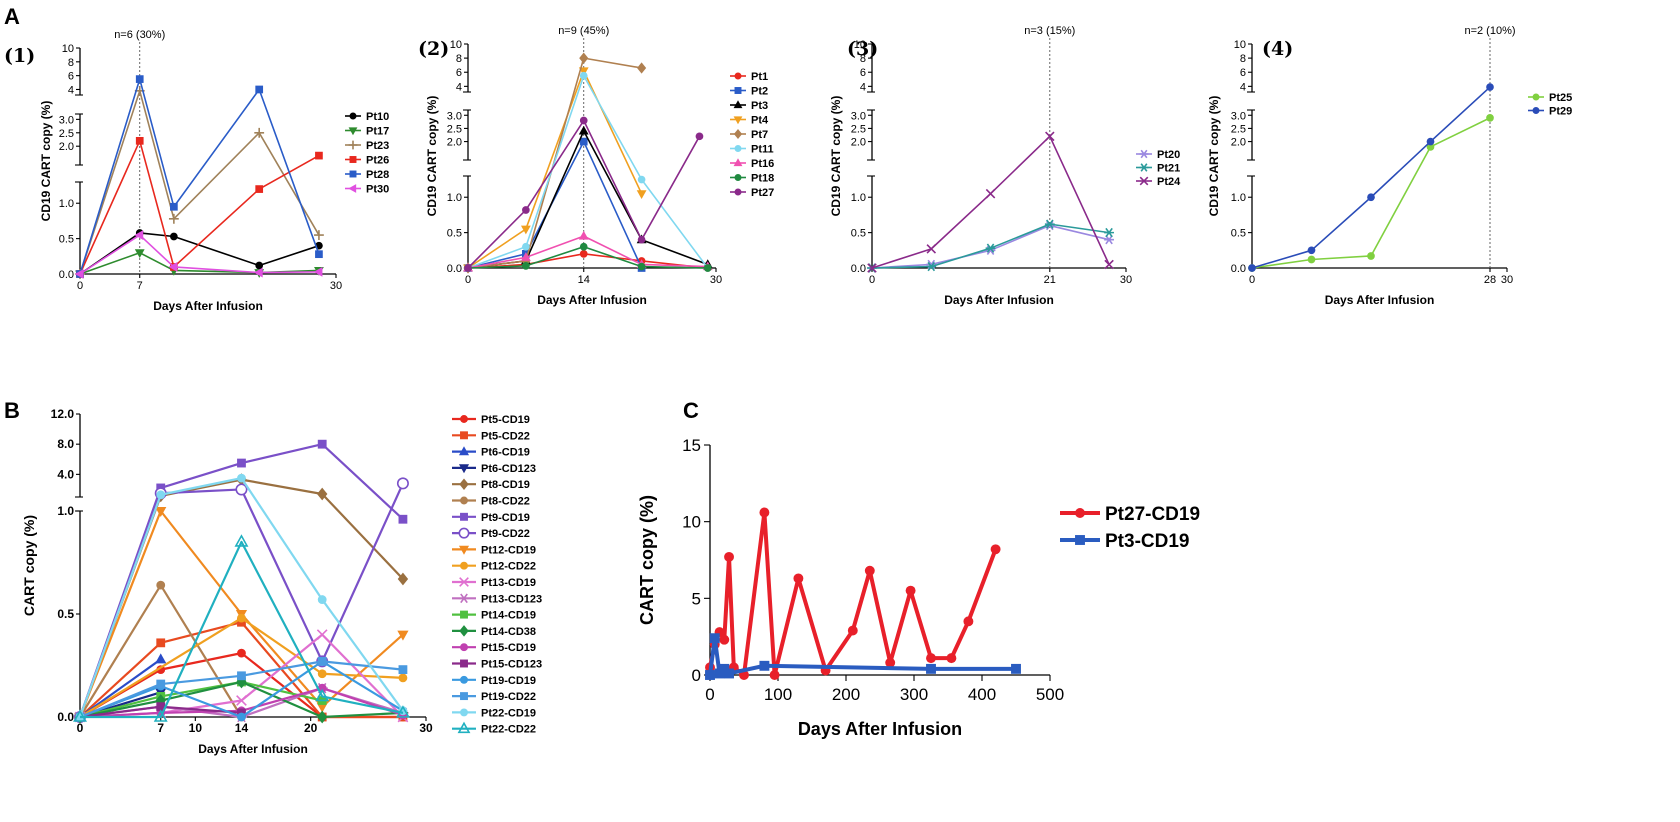 Image resolution: width=1680 pixels, height=822 pixels. Describe the element at coordinates (749, 77) in the screenshot. I see `legend-entry-pt1: Pt1` at that location.